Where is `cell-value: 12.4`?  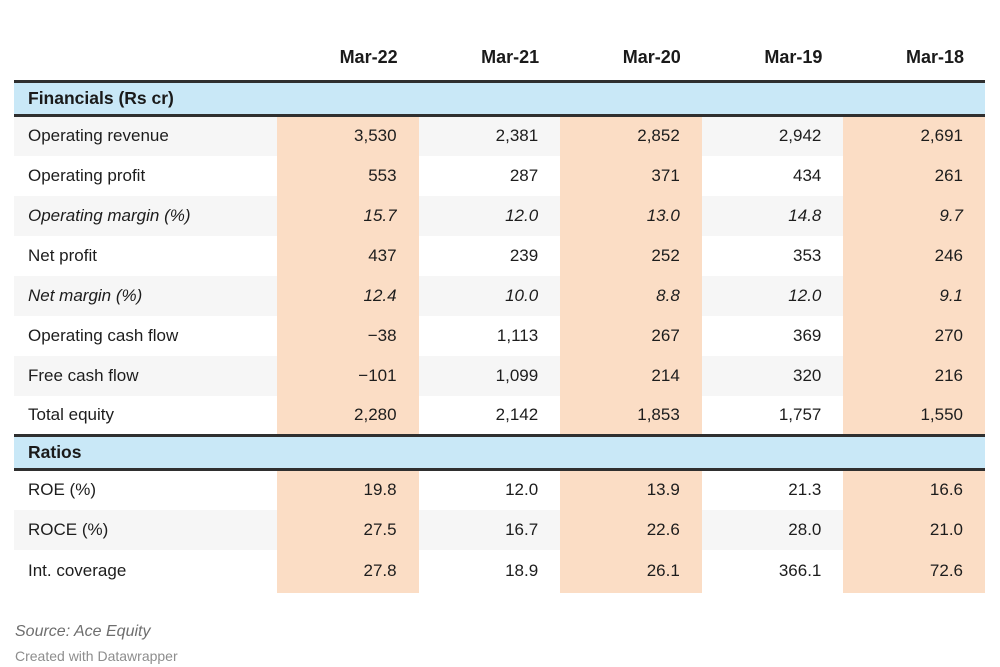
cell-value: 12.4 is located at coordinates (348, 295).